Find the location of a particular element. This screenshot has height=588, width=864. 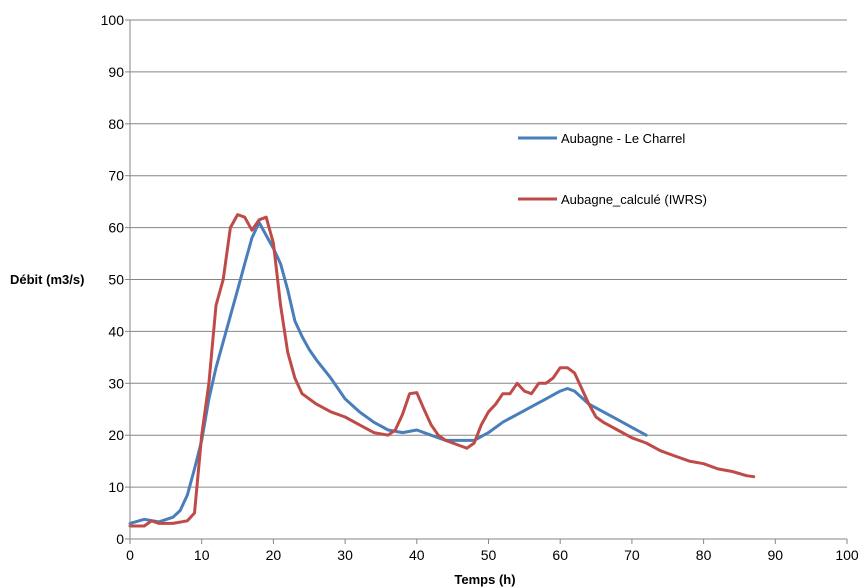

x-tick-label: 40 is located at coordinates (417, 555).